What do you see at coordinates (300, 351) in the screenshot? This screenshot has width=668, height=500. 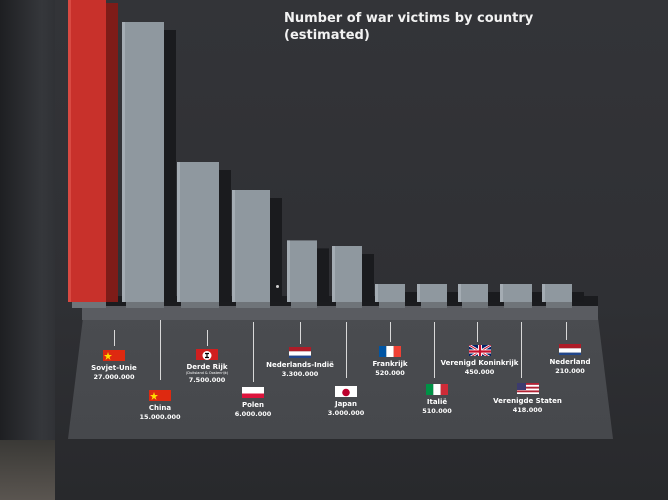 I see `netherlands-flag-icon` at bounding box center [300, 351].